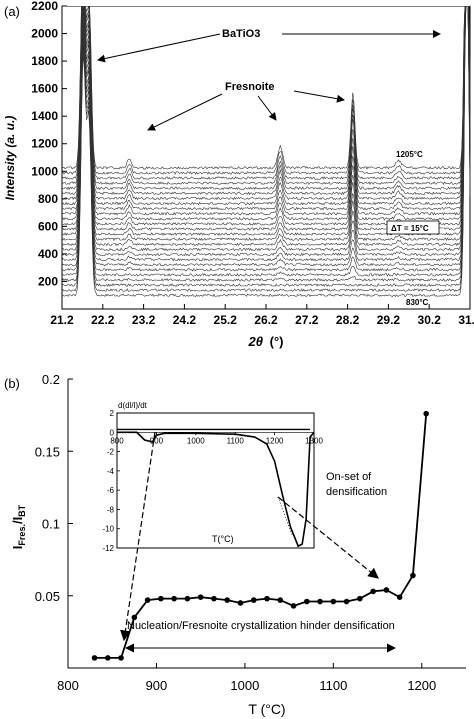 The width and height of the screenshot is (474, 719). I want to click on a-x-tick-label: 24.2, so click(185, 320).